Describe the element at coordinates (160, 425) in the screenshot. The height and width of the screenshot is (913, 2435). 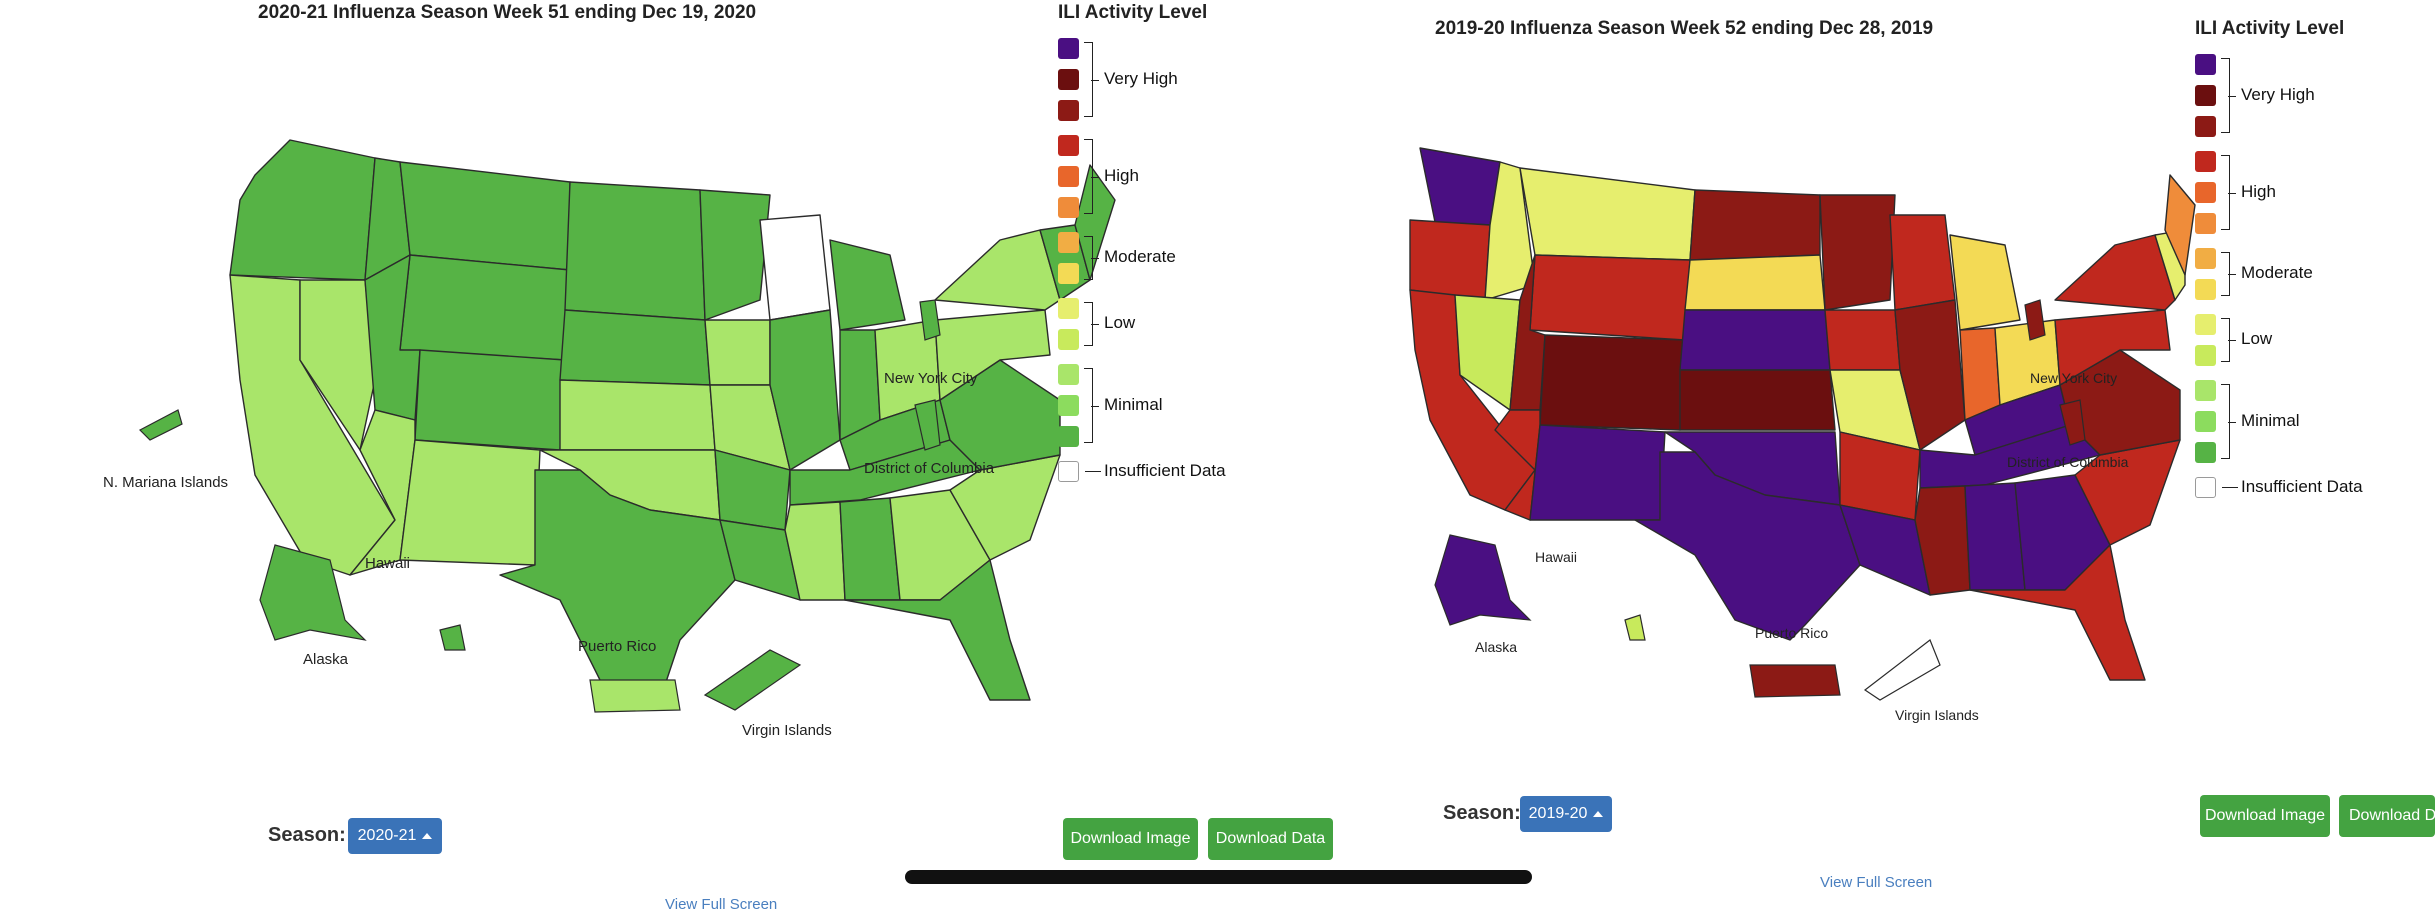
I see `territory-mariana` at that location.